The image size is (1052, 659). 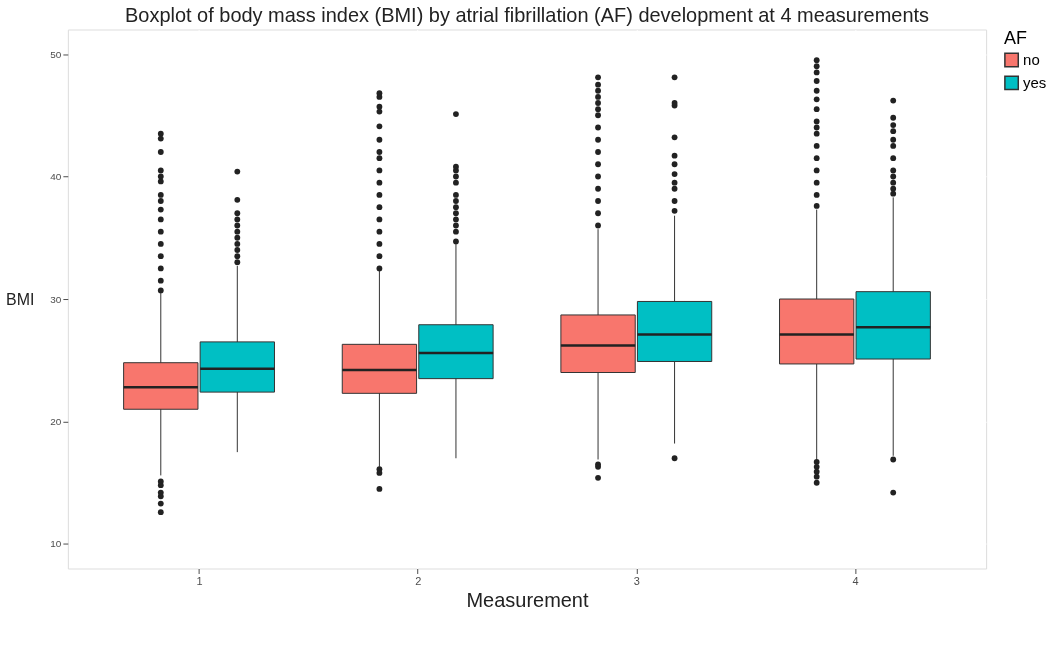 What do you see at coordinates (418, 580) in the screenshot?
I see `x-tick-label: 2` at bounding box center [418, 580].